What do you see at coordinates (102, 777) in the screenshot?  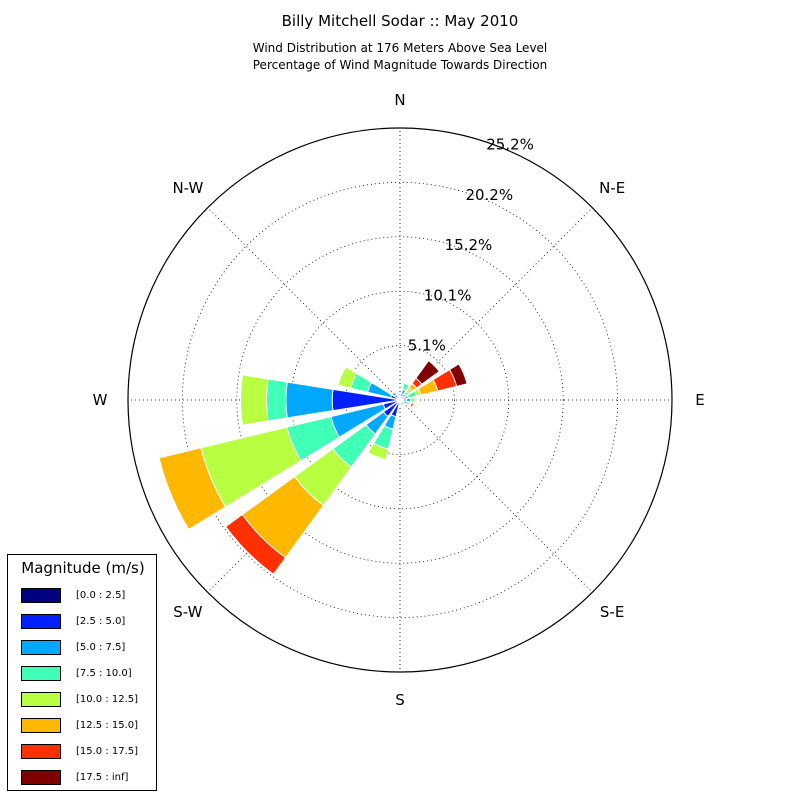 I see `legend-label: [17.5 : inf]` at bounding box center [102, 777].